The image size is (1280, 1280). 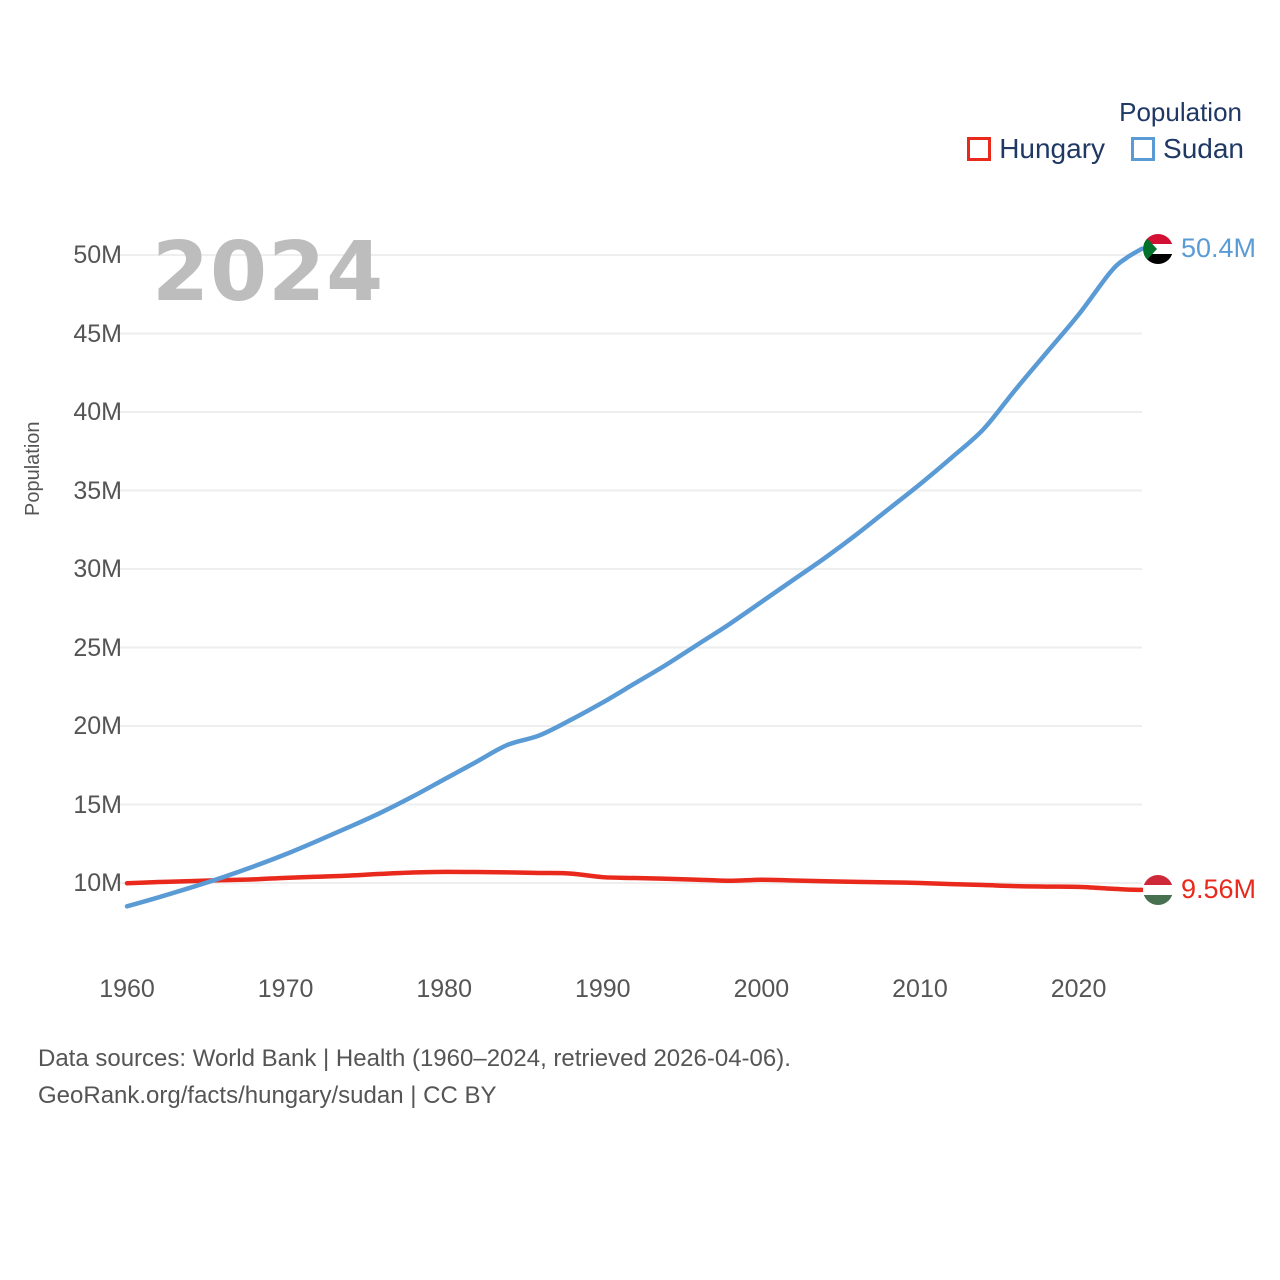 I want to click on legend-item-label: Sudan, so click(x=1203, y=148).